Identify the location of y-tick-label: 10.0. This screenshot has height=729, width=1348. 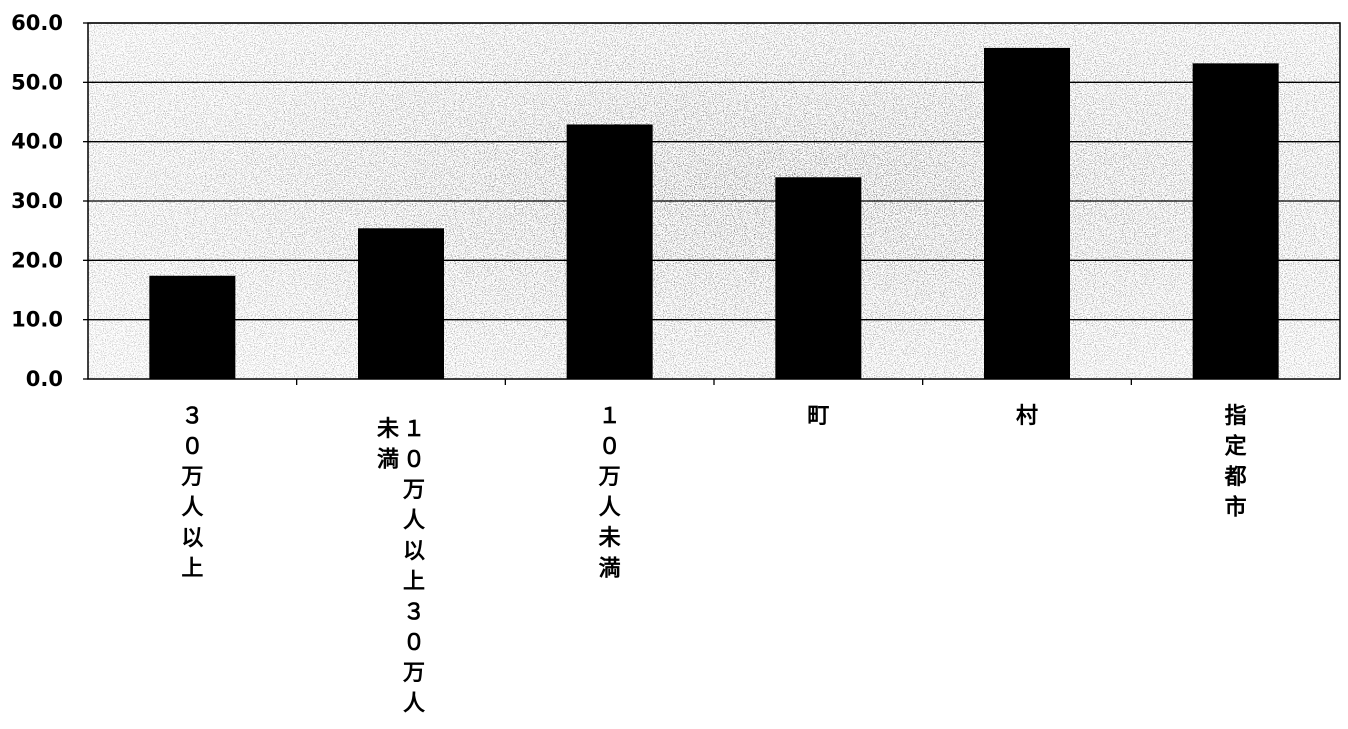
(37, 320).